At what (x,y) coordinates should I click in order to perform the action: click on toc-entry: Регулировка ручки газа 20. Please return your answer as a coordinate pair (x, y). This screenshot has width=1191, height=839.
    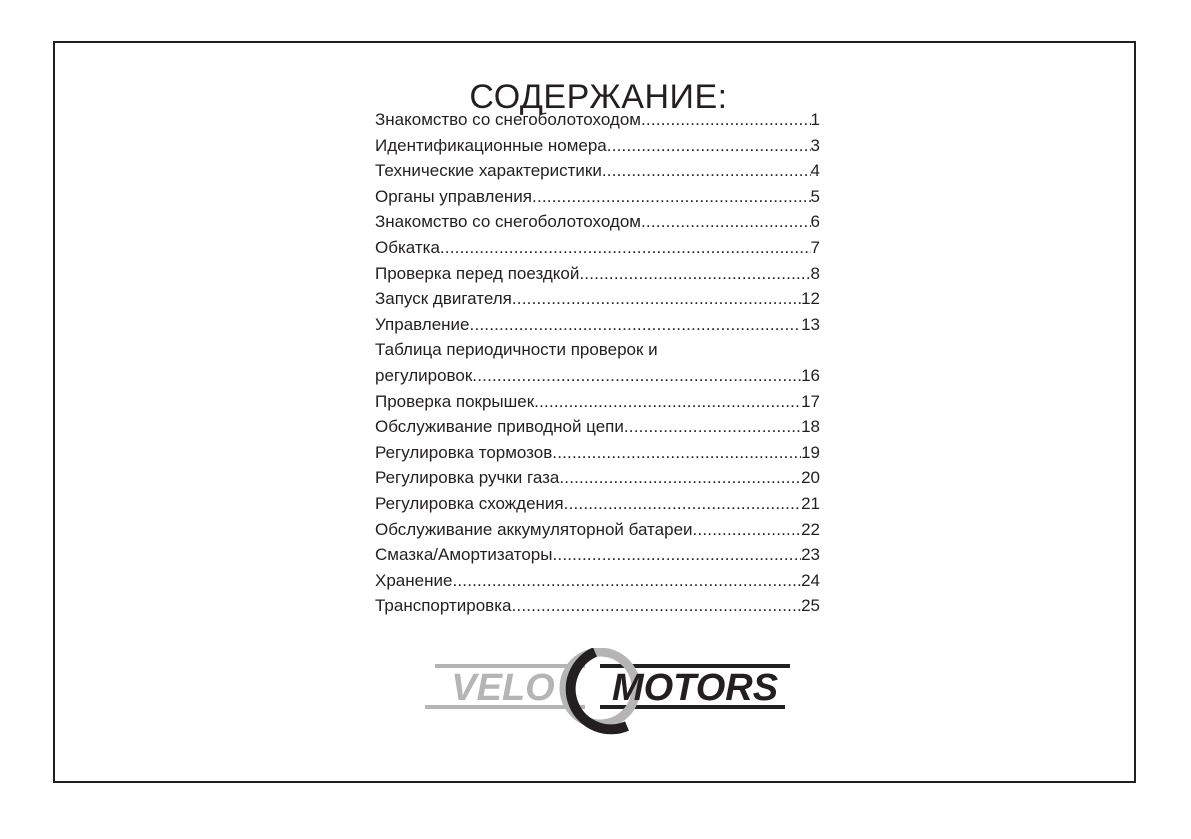
    Looking at the image, I should click on (597, 478).